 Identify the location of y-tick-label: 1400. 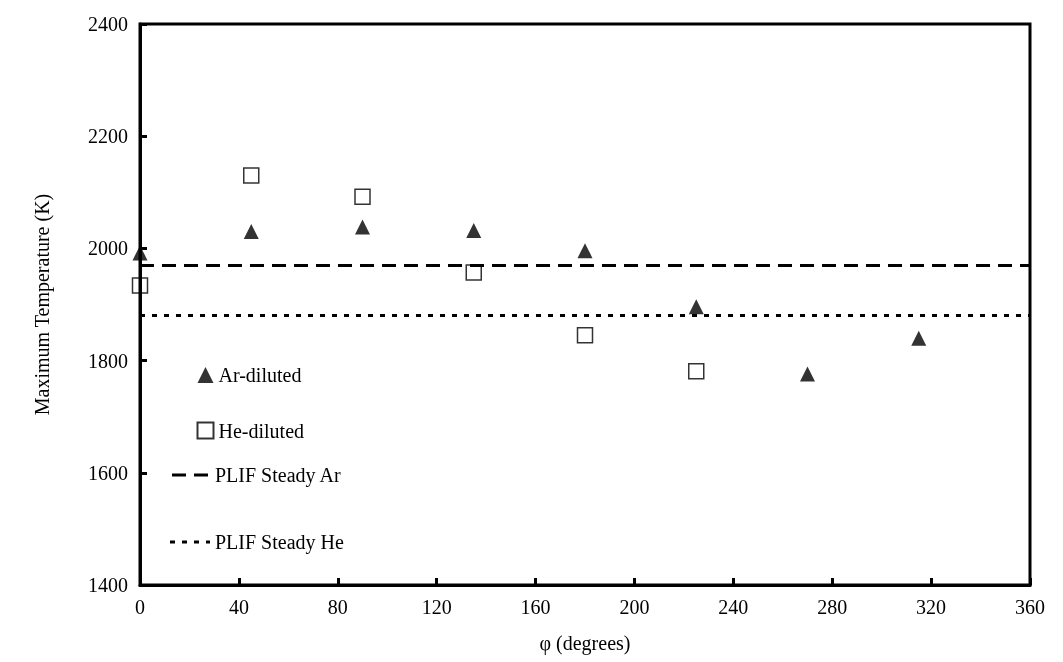
(108, 585).